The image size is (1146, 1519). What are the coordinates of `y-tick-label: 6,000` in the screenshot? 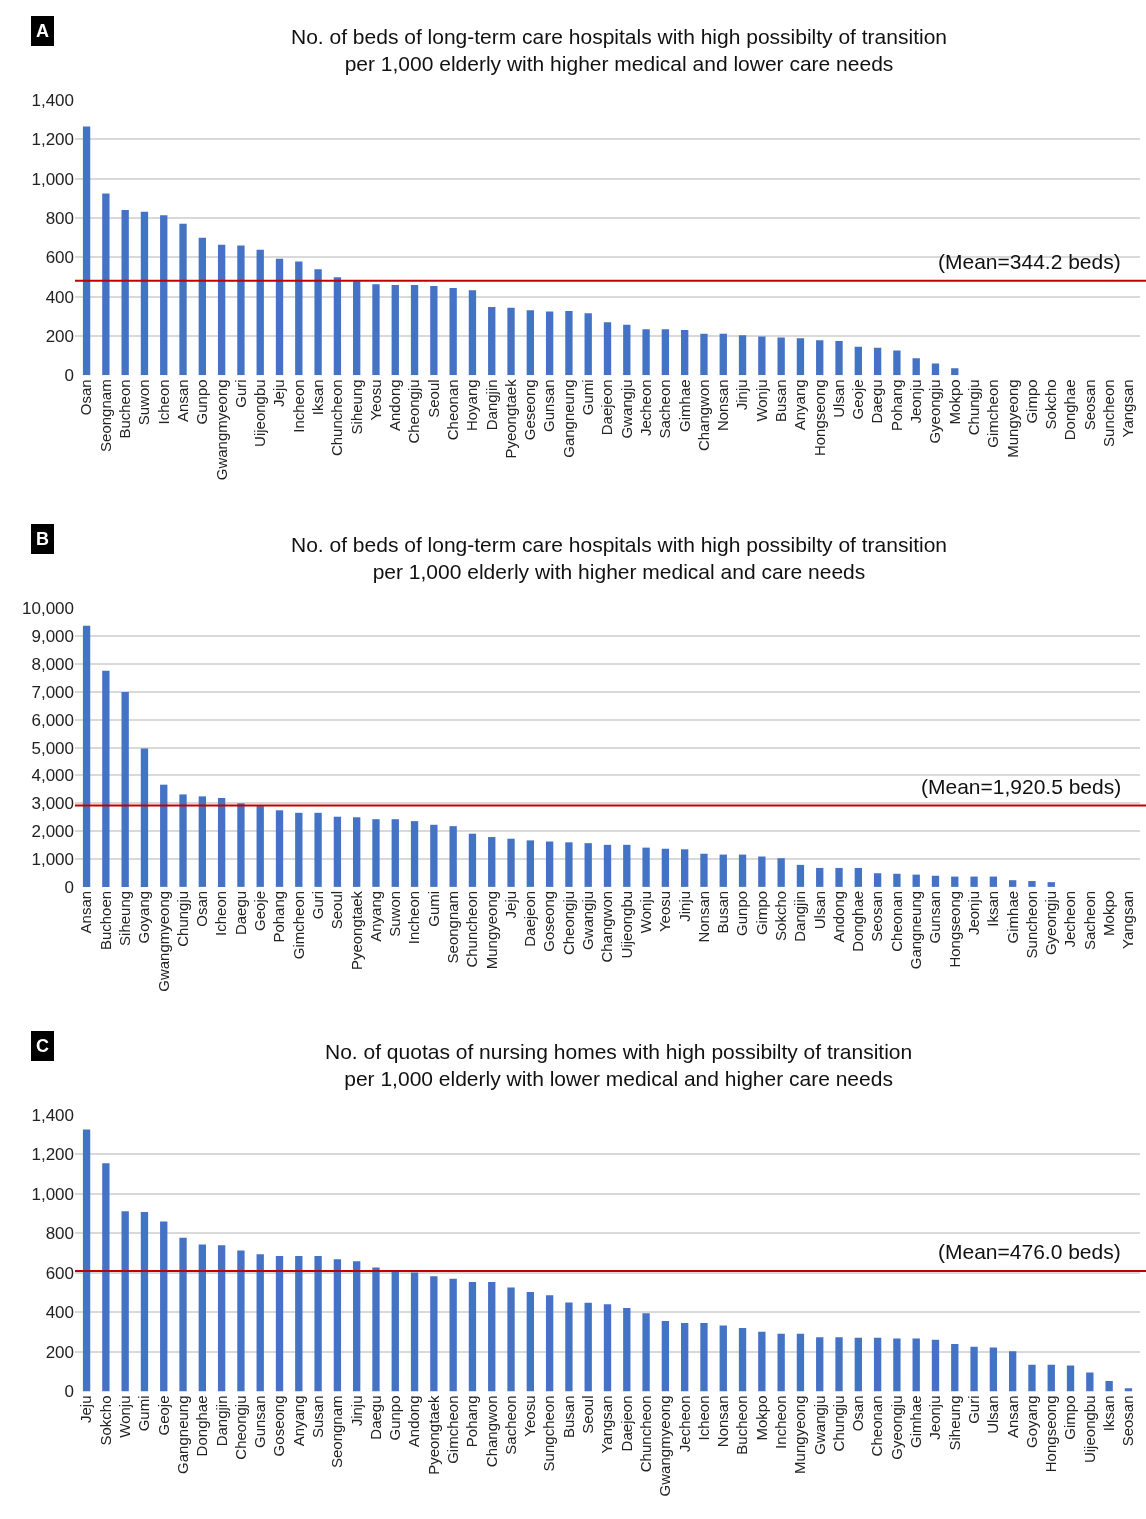 It's located at (52, 720).